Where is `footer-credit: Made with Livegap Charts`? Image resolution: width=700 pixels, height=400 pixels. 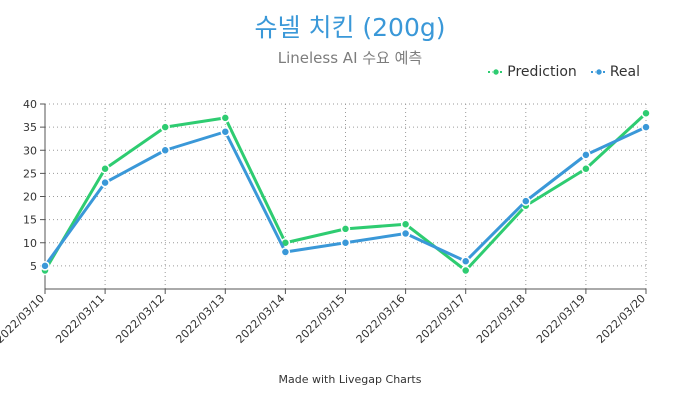
footer-credit: Made with Livegap Charts is located at coordinates (350, 379).